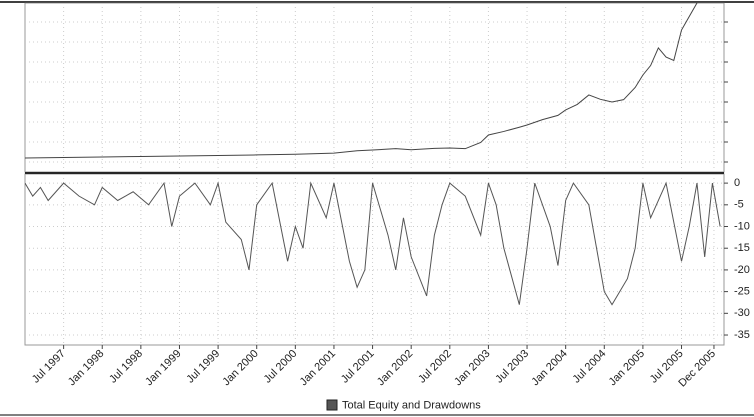 Image resolution: width=754 pixels, height=417 pixels. Describe the element at coordinates (742, 335) in the screenshot. I see `y-tick-label: -35` at that location.